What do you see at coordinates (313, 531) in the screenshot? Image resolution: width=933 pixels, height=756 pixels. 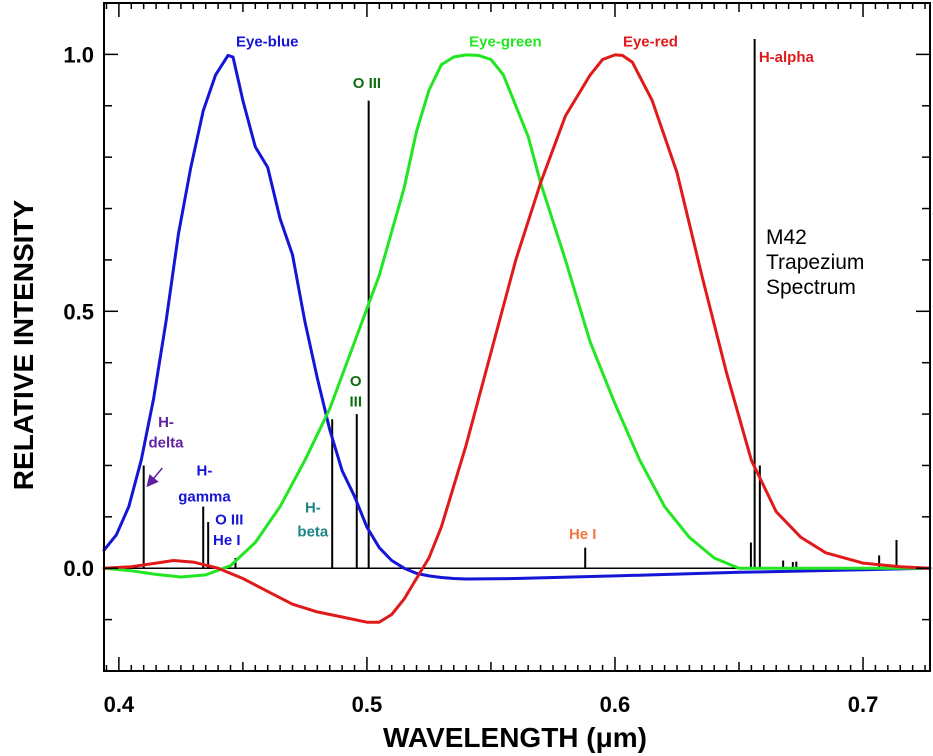 I see `annotation-11: beta` at bounding box center [313, 531].